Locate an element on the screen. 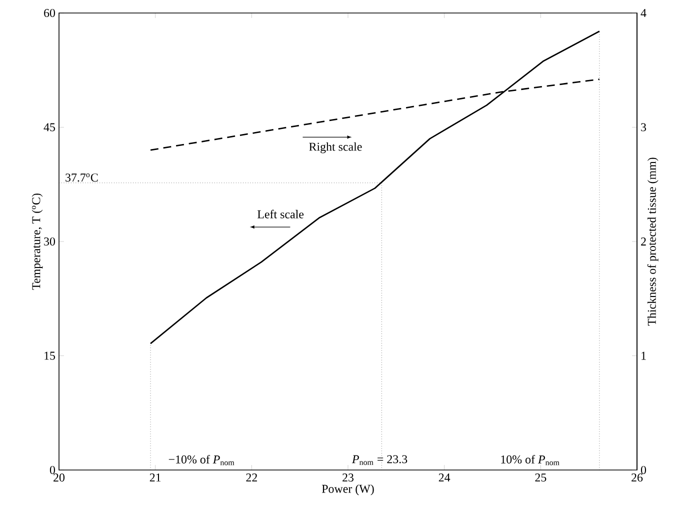 This screenshot has width=677, height=518. annotation: Right scale is located at coordinates (335, 148).